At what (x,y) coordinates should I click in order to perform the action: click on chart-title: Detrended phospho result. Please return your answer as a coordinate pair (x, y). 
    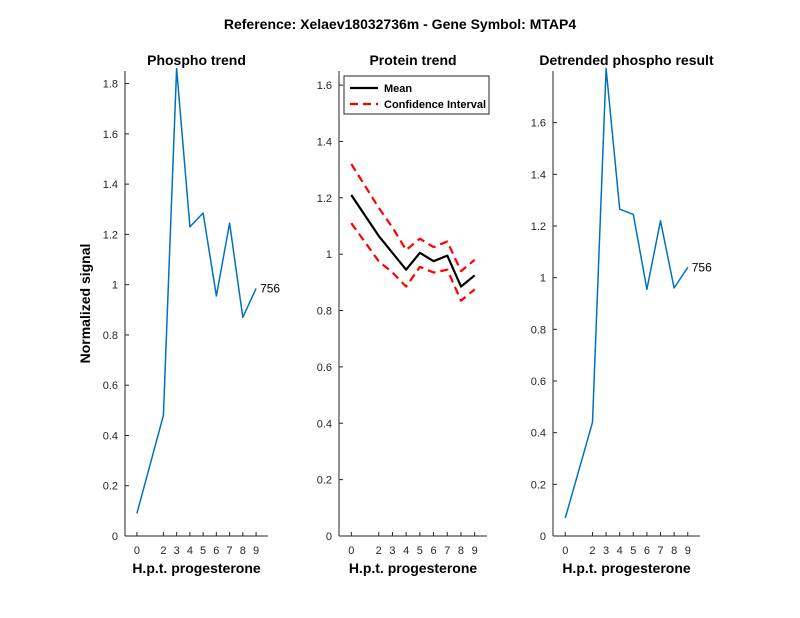
    Looking at the image, I should click on (626, 60).